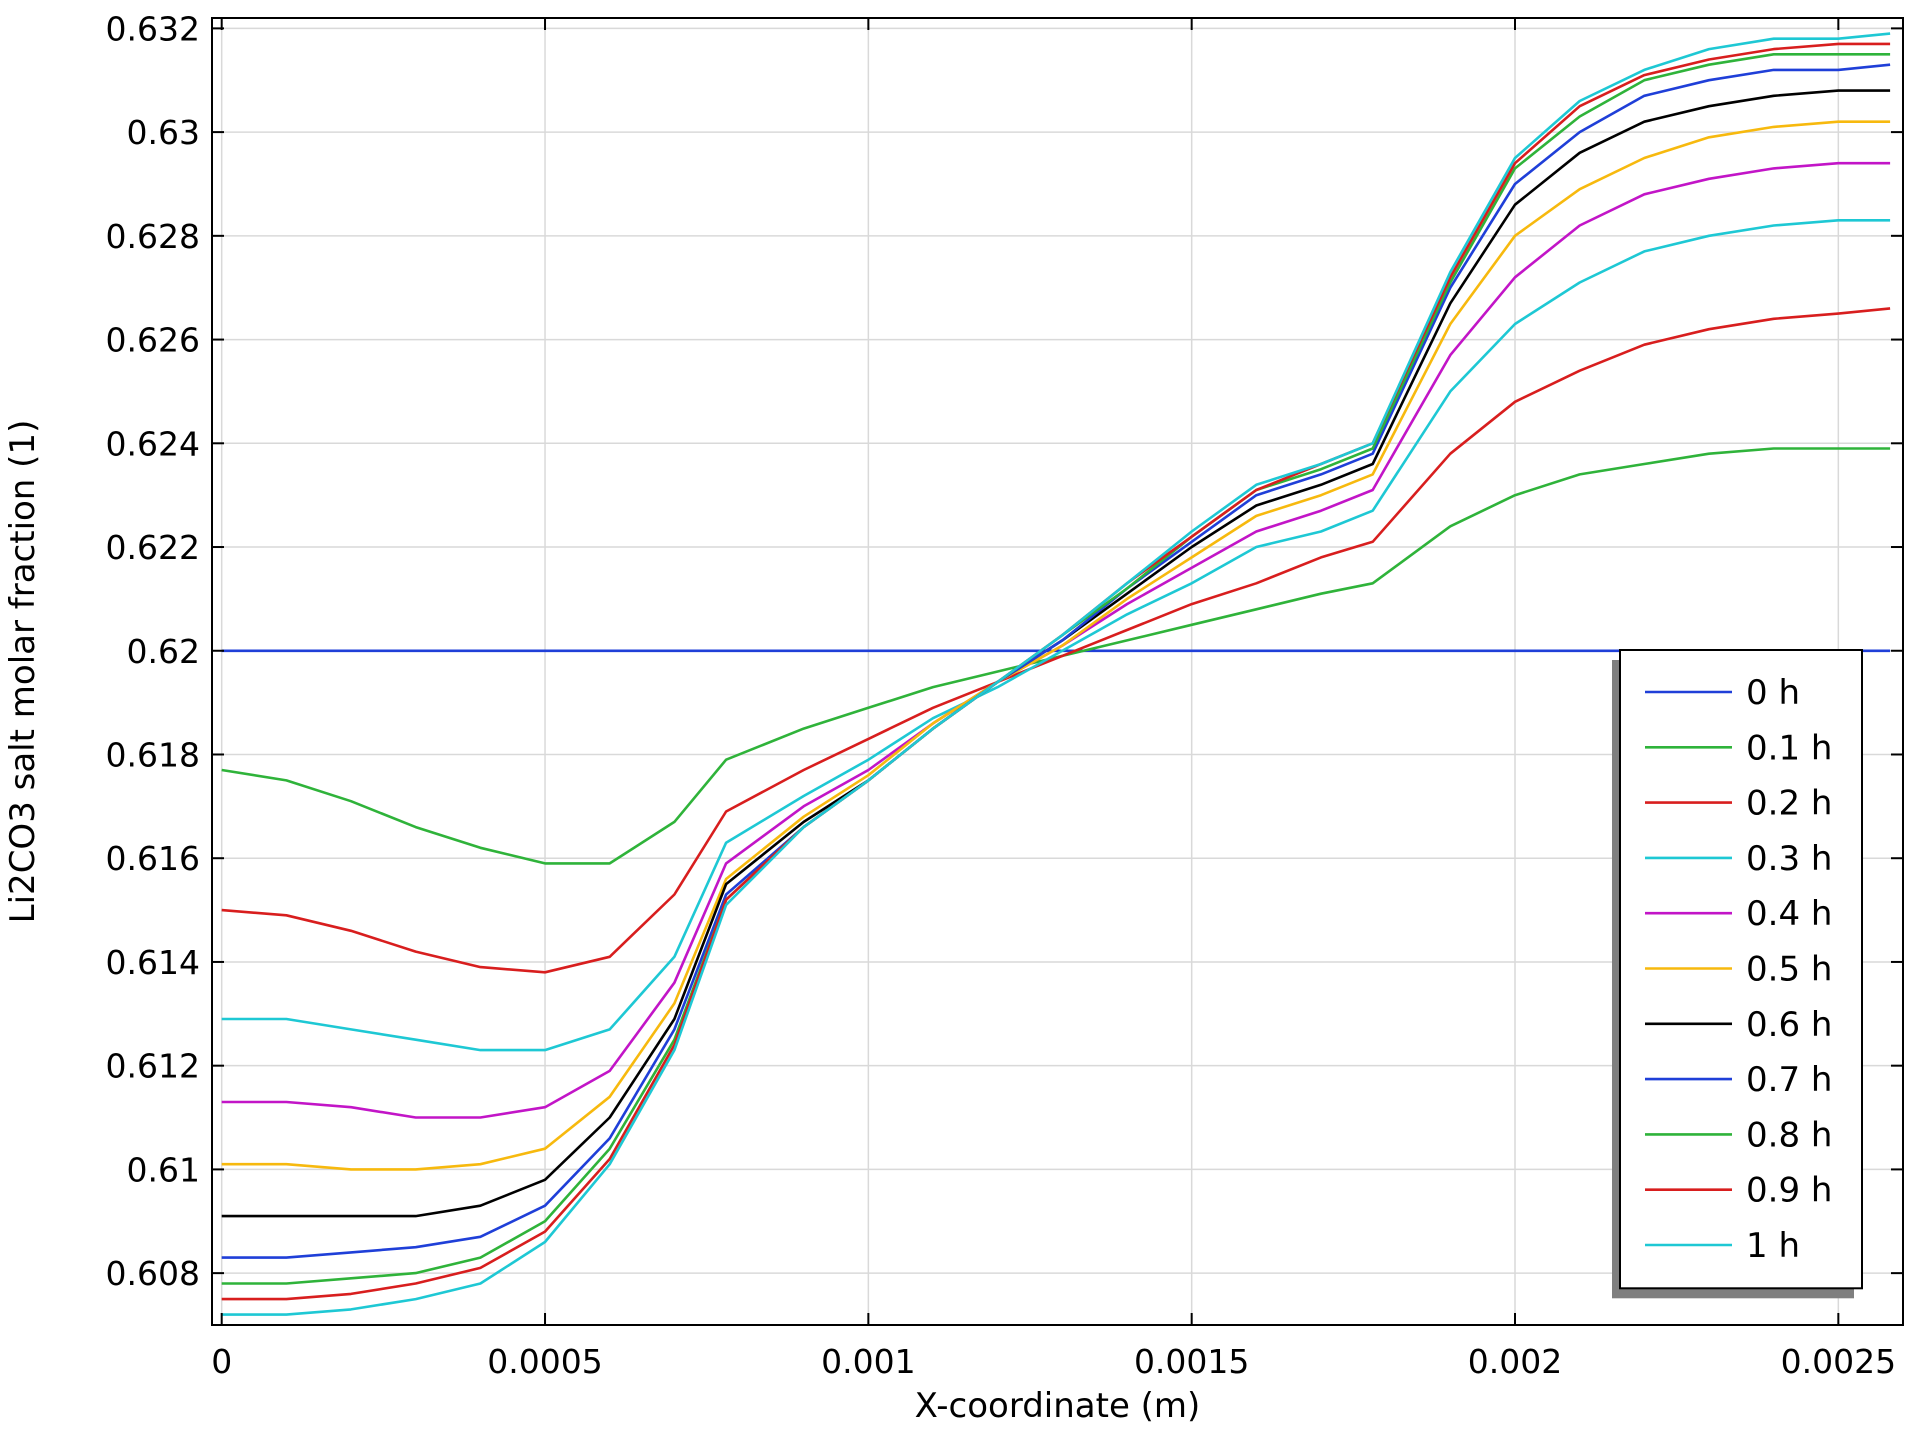 Image resolution: width=1913 pixels, height=1429 pixels. What do you see at coordinates (163, 651) in the screenshot?
I see `y-tick-label: 0.62` at bounding box center [163, 651].